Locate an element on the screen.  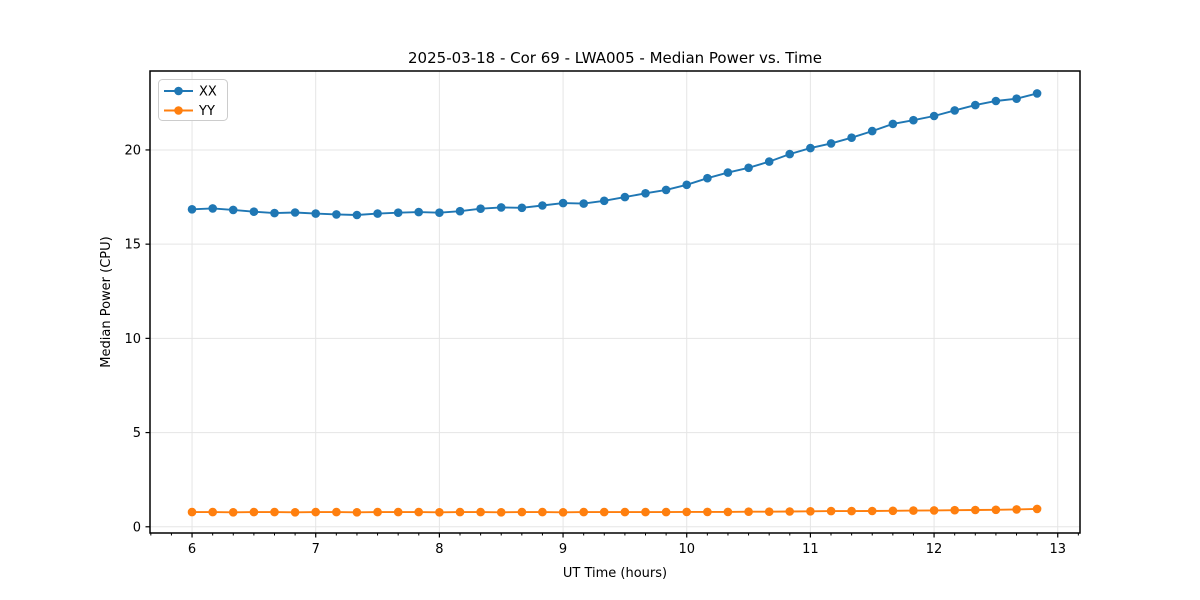
legend-marker-YY is located at coordinates (178, 110).